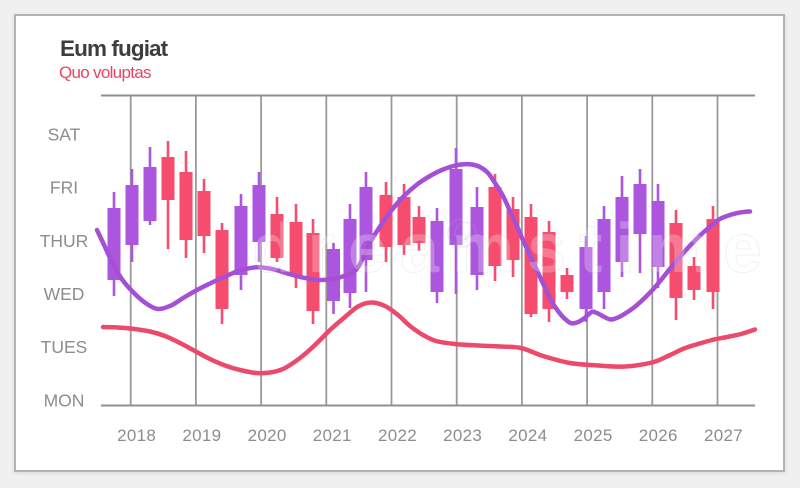 The image size is (800, 488). What do you see at coordinates (105, 72) in the screenshot?
I see `svg-text: Quo voluptas` at bounding box center [105, 72].